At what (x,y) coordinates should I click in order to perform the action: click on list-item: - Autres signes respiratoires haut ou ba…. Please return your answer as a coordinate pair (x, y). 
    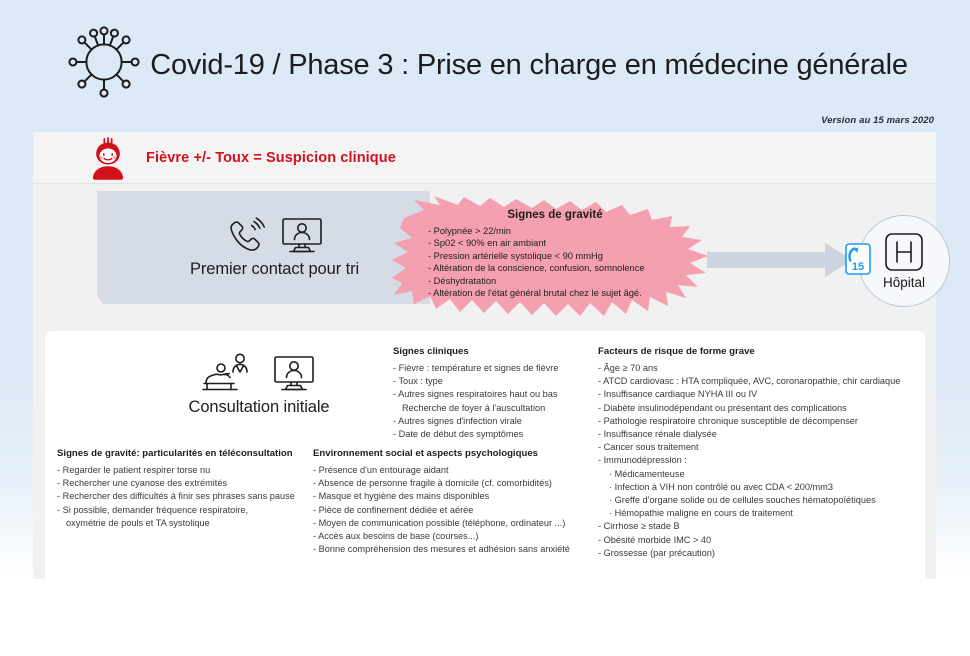
    Looking at the image, I should click on (475, 394).